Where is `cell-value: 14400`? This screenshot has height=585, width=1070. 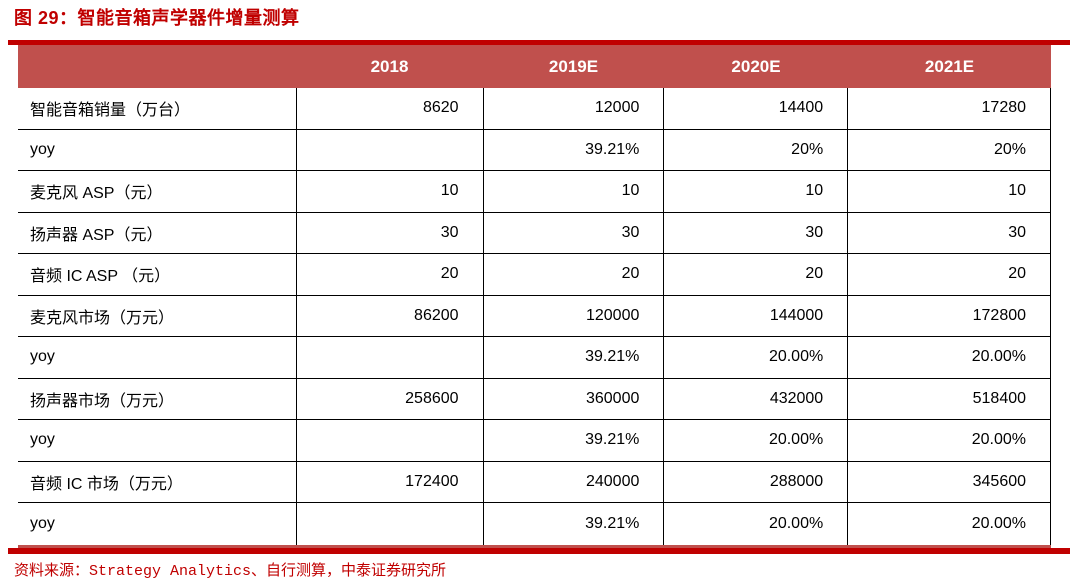 cell-value: 14400 is located at coordinates (755, 108).